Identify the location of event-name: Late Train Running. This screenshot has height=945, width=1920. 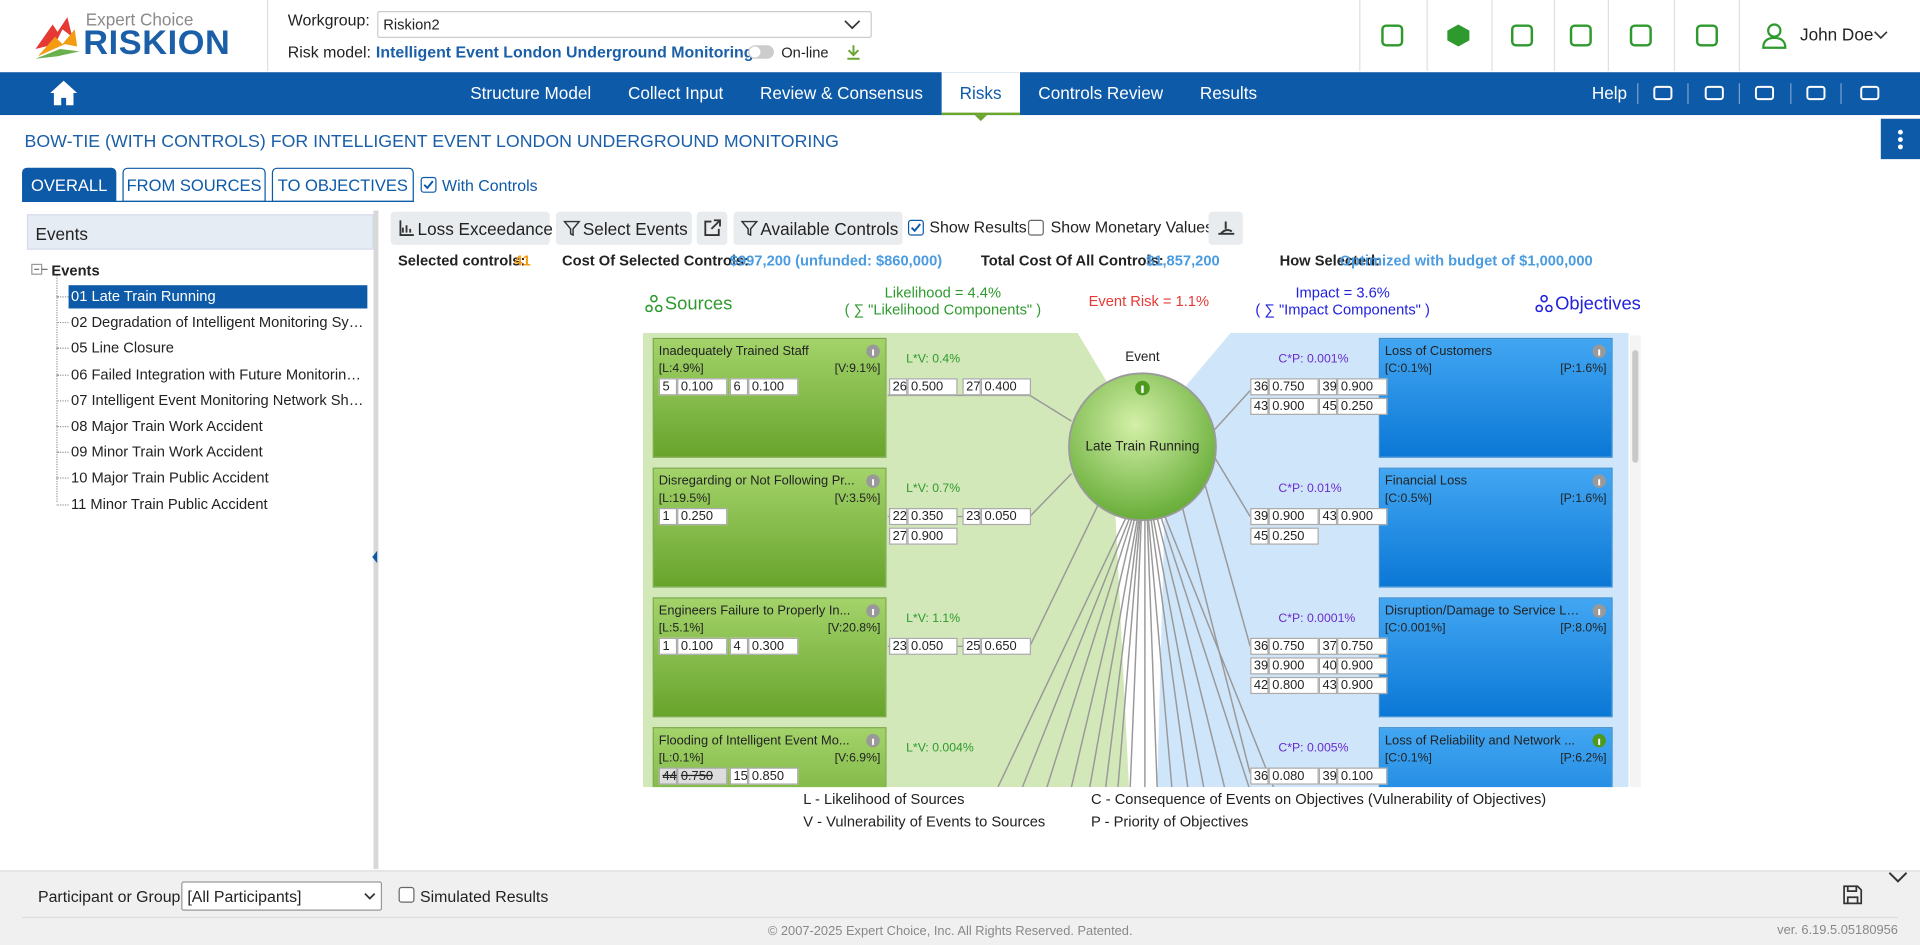
(1142, 447).